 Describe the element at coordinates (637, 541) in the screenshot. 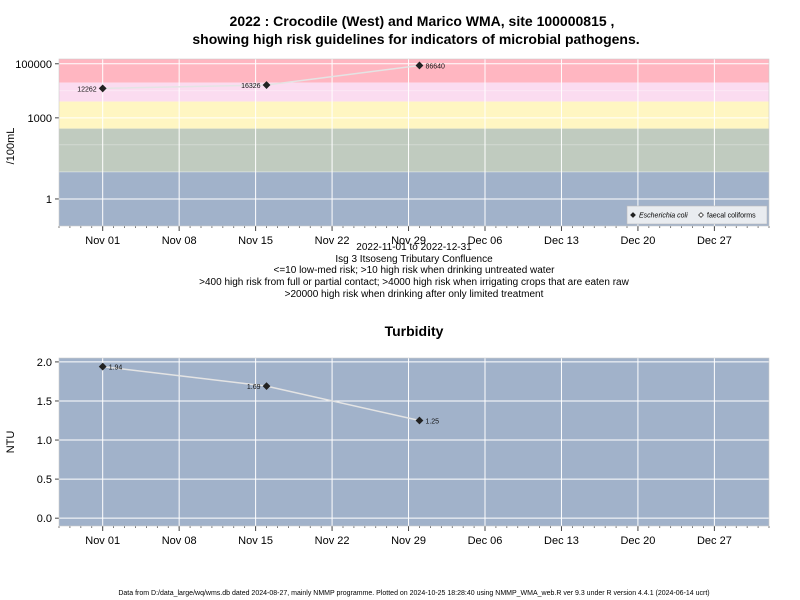

I see `turbidity-x-tick-label: Dec 20` at that location.